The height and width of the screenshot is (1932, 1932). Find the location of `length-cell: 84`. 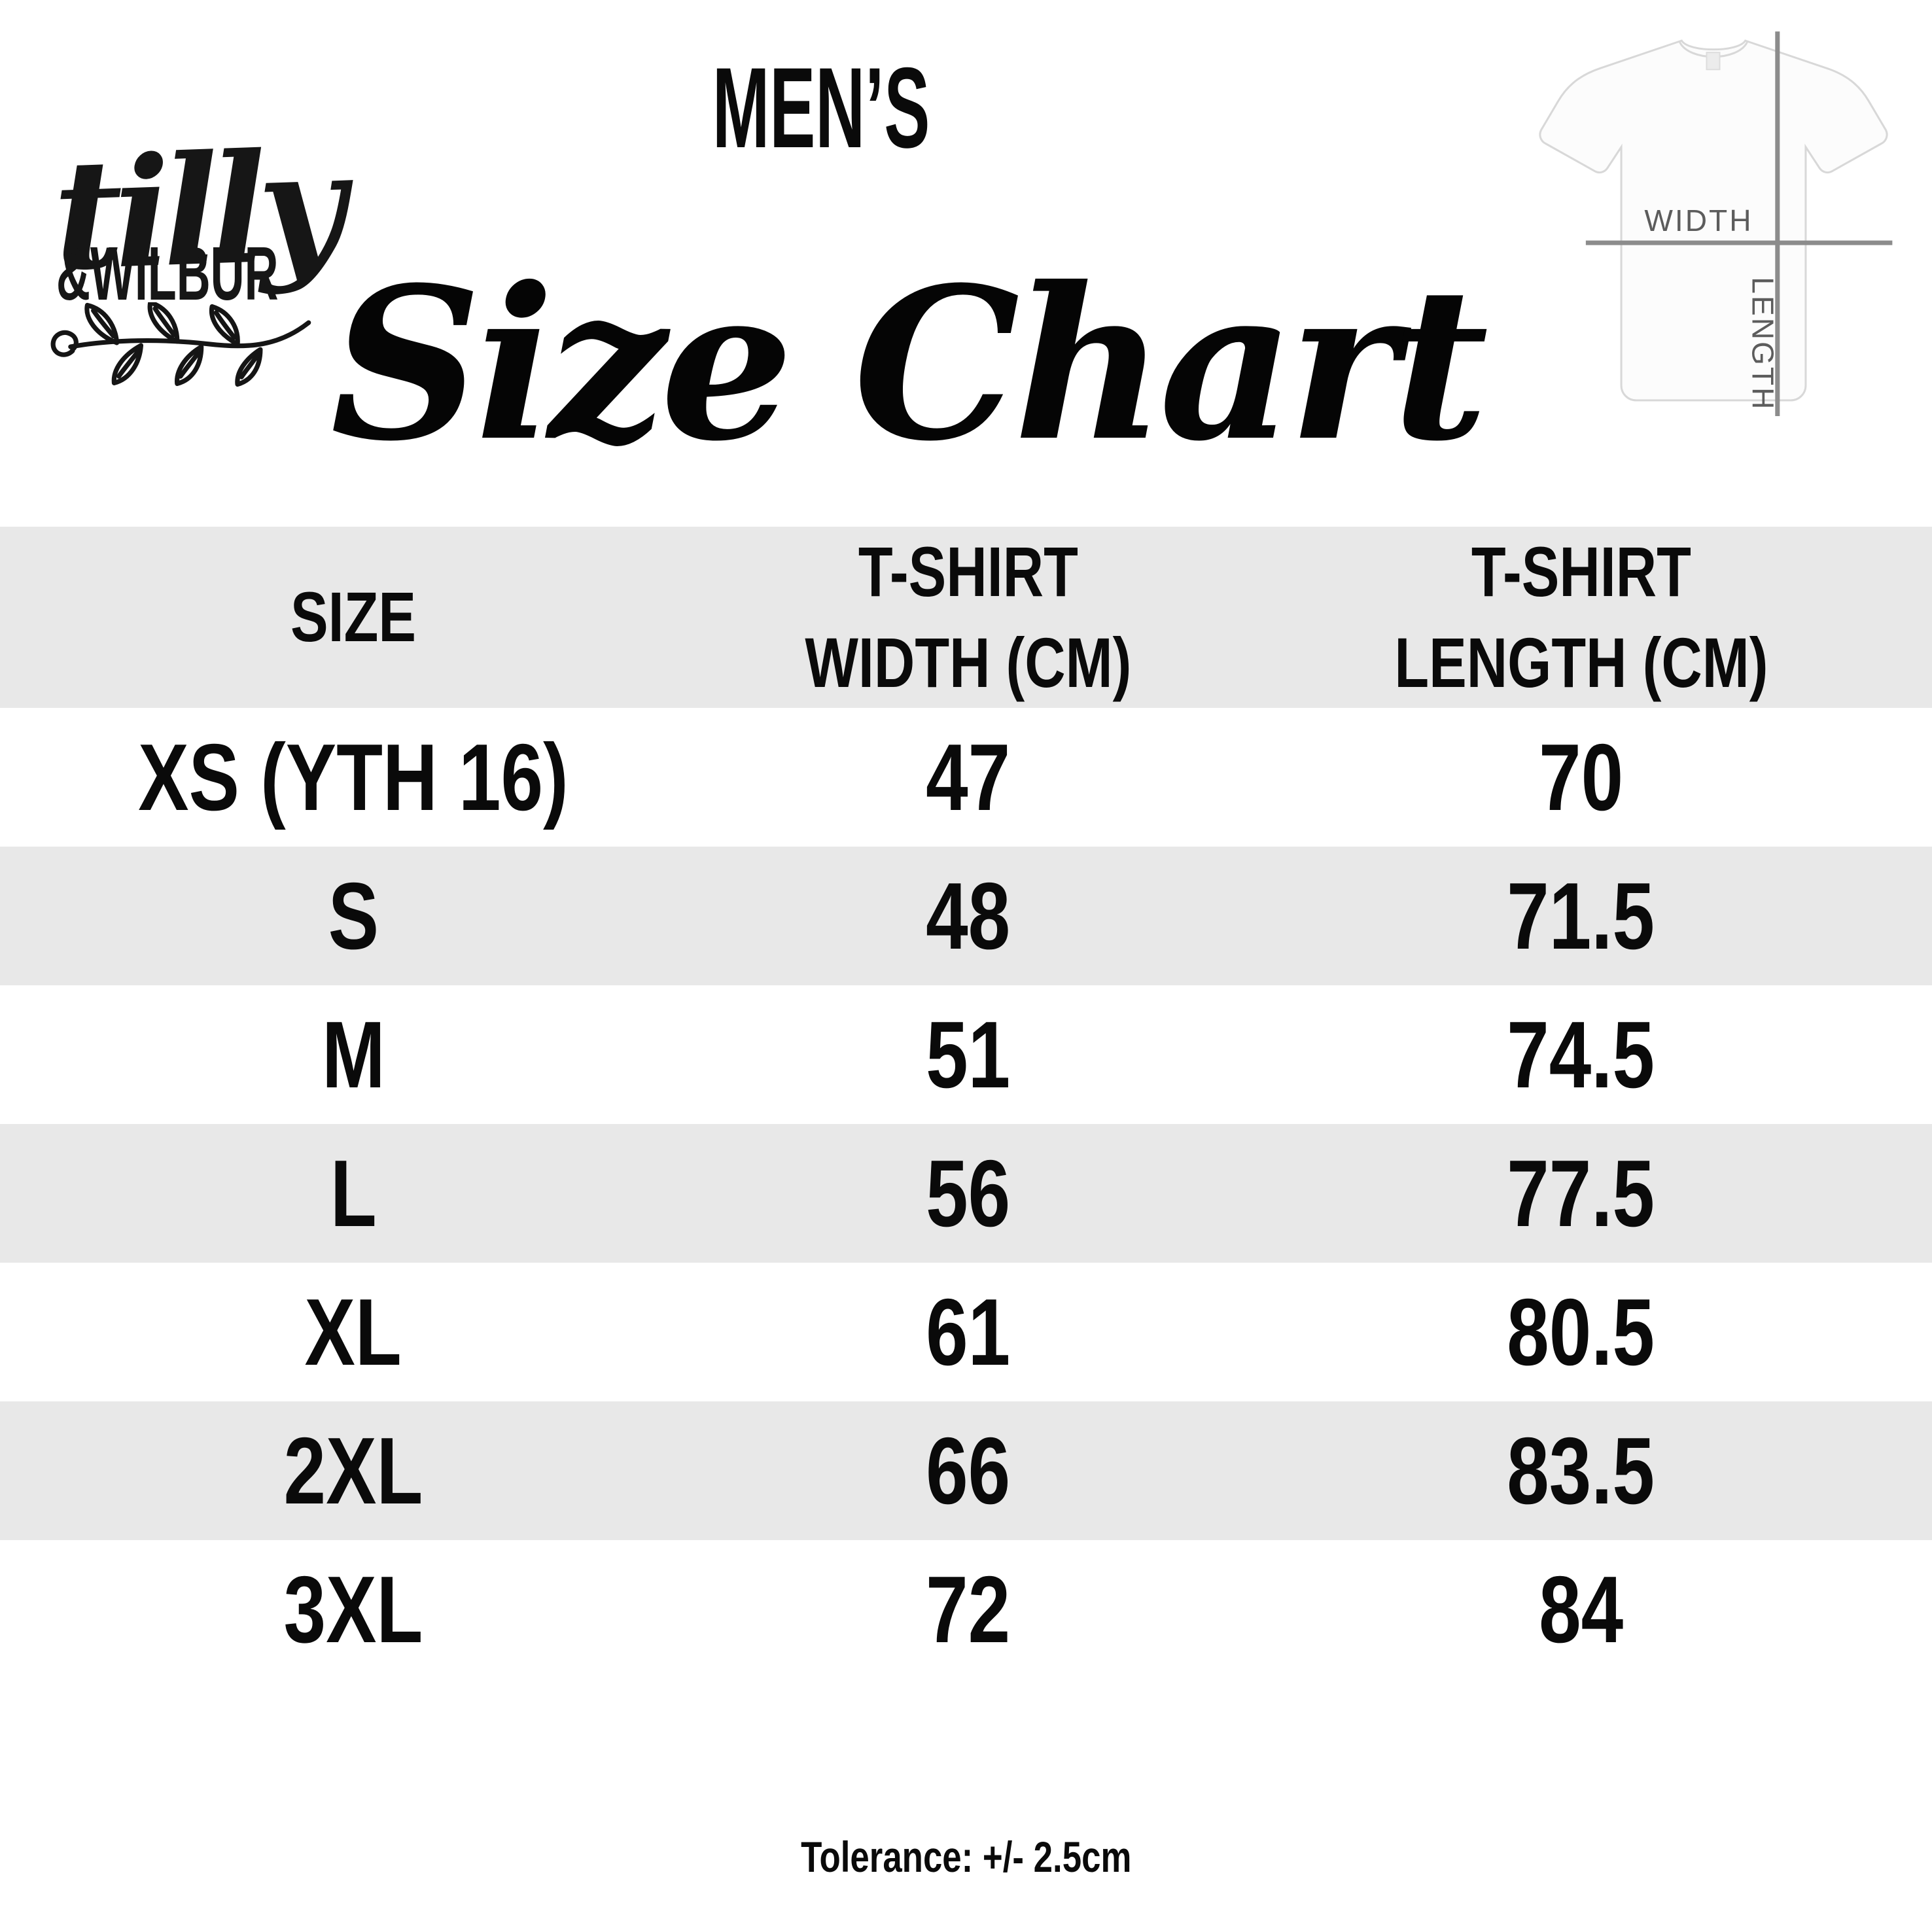

length-cell: 84 is located at coordinates (1581, 1609).